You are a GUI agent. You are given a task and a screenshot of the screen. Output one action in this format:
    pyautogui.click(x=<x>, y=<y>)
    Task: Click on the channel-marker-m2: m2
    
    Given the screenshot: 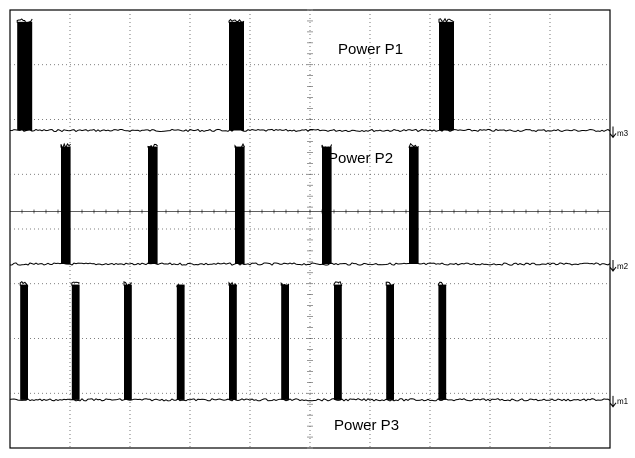 What is the action you would take?
    pyautogui.click(x=623, y=266)
    